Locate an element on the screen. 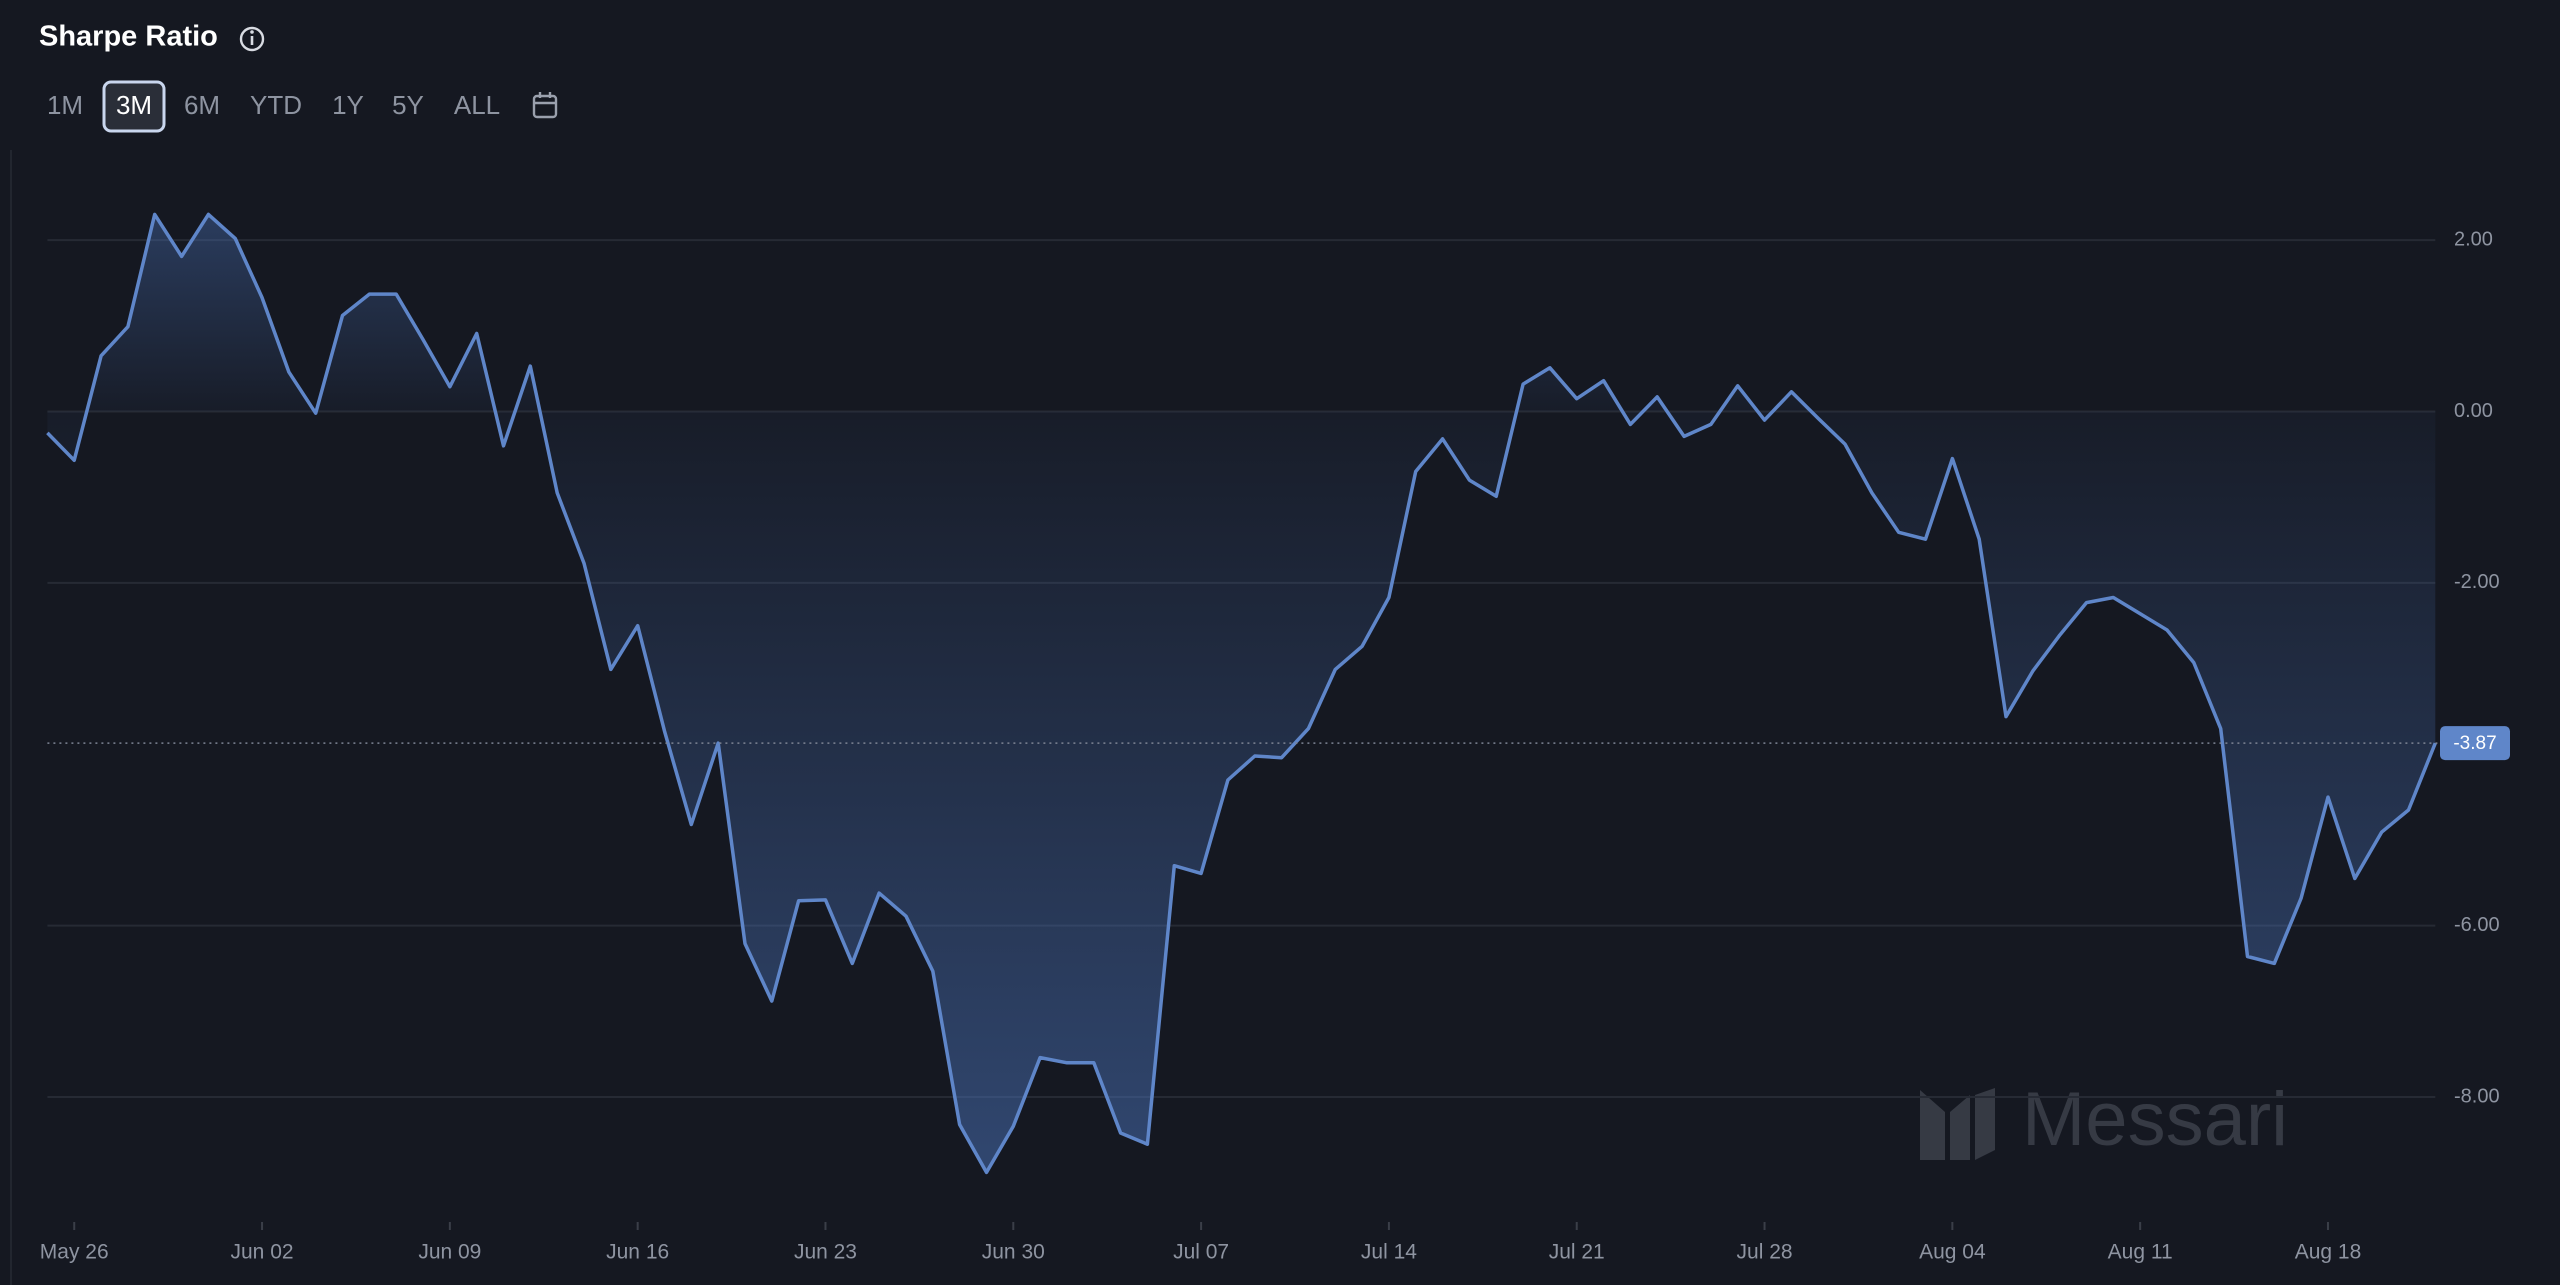 The image size is (2560, 1285). range-button: 6M is located at coordinates (202, 105).